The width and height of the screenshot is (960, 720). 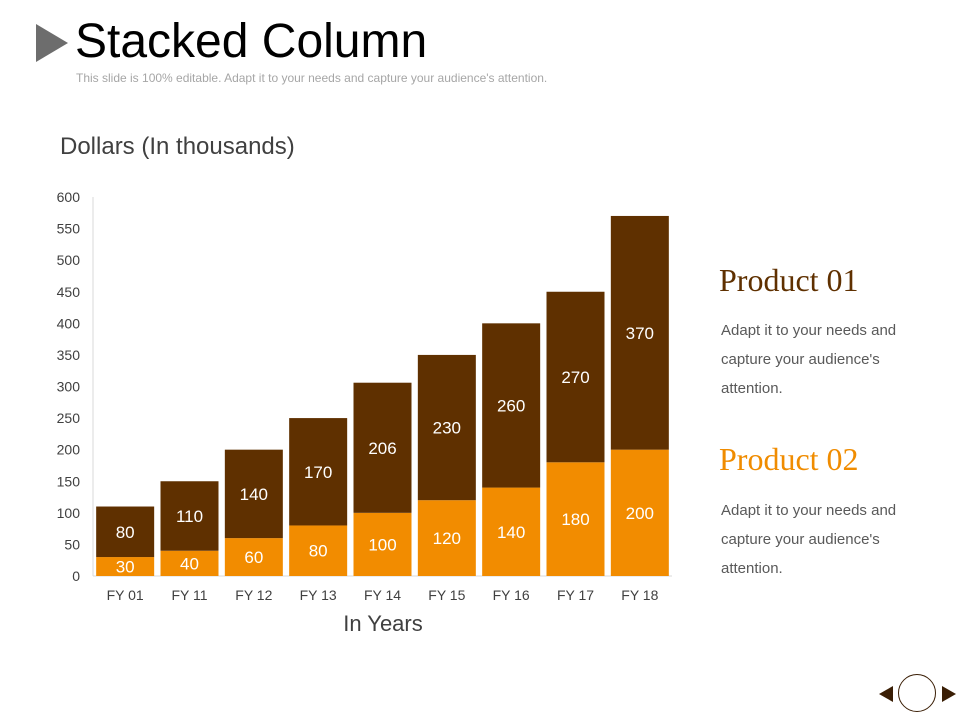 I want to click on y-tick-label: 300, so click(x=69, y=387).